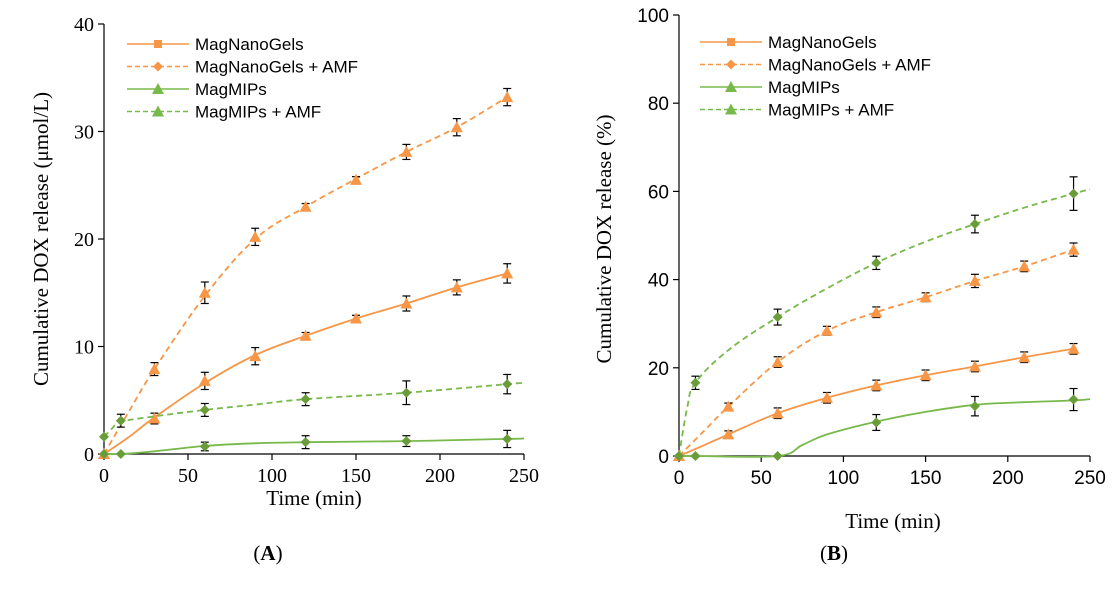 This screenshot has width=1114, height=592. I want to click on chart-b-ylabel: Cumulative DOX release (%), so click(604, 238).